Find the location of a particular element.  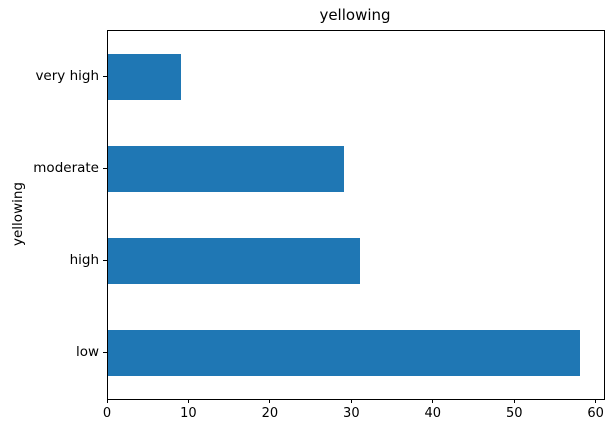

y-tick-label: low is located at coordinates (87, 352).